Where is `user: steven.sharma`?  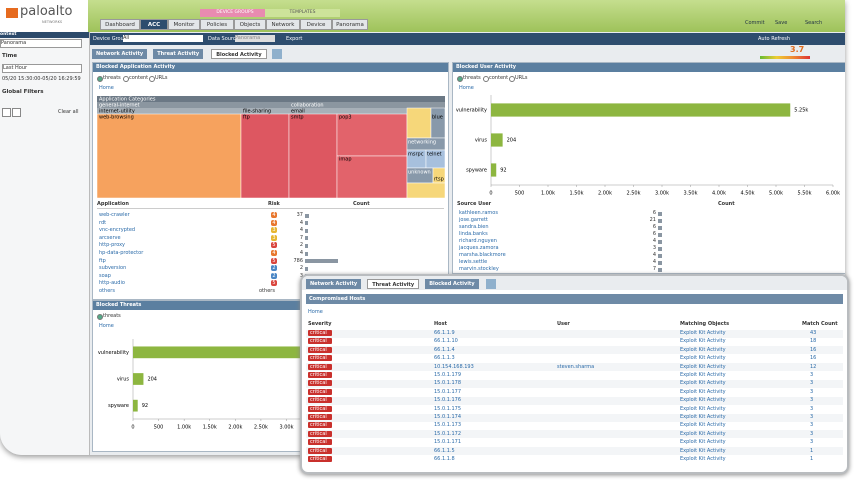 user: steven.sharma is located at coordinates (576, 366).